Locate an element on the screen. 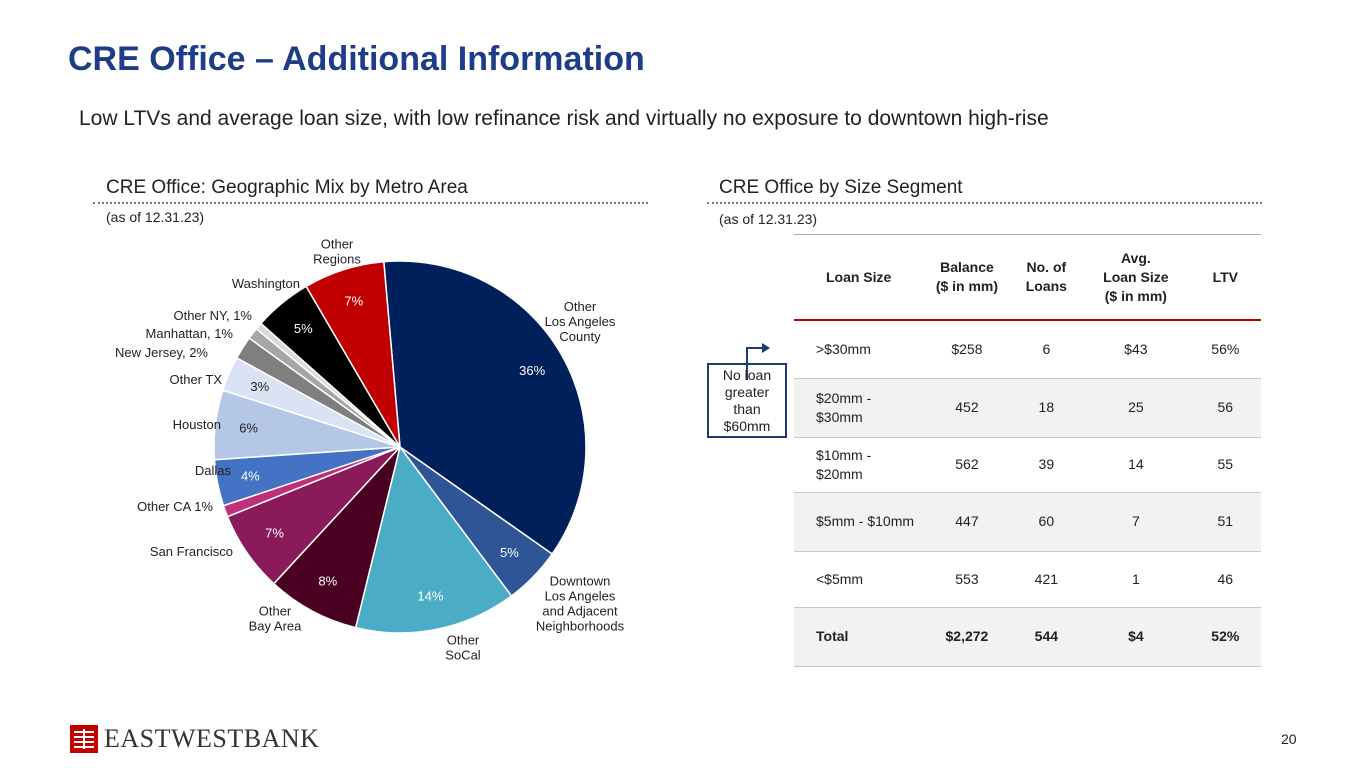 Image resolution: width=1365 pixels, height=768 pixels. pie-slice-label: Washington is located at coordinates (266, 283).